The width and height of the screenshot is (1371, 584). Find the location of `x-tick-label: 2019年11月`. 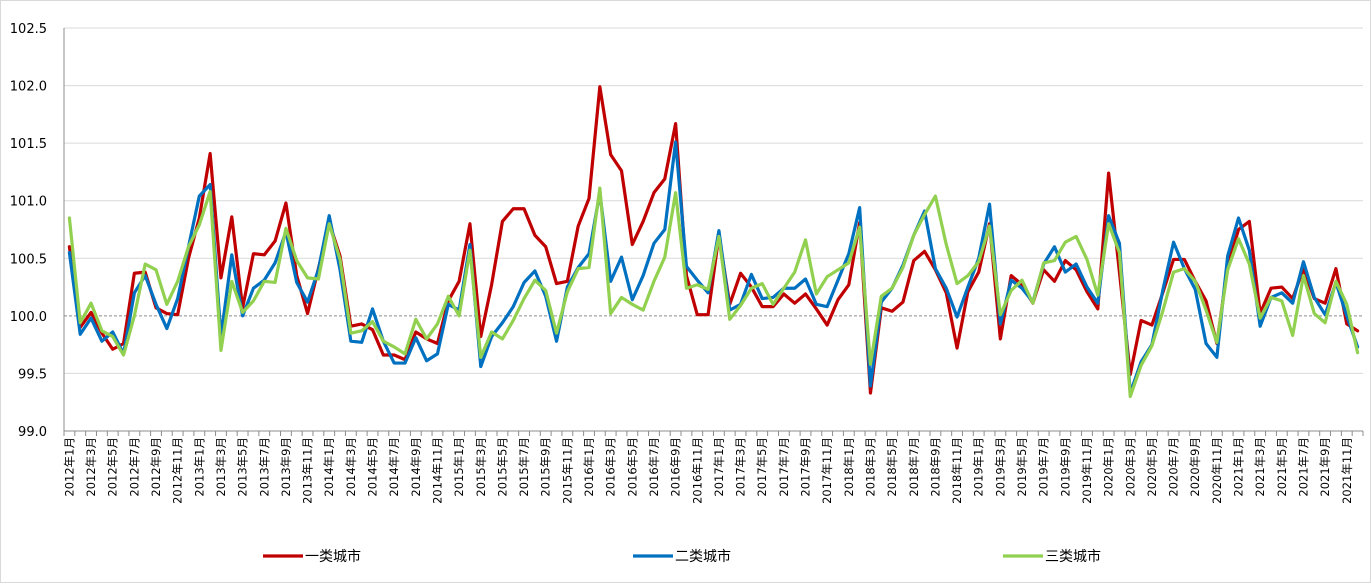

x-tick-label: 2019年11月 is located at coordinates (1087, 470).